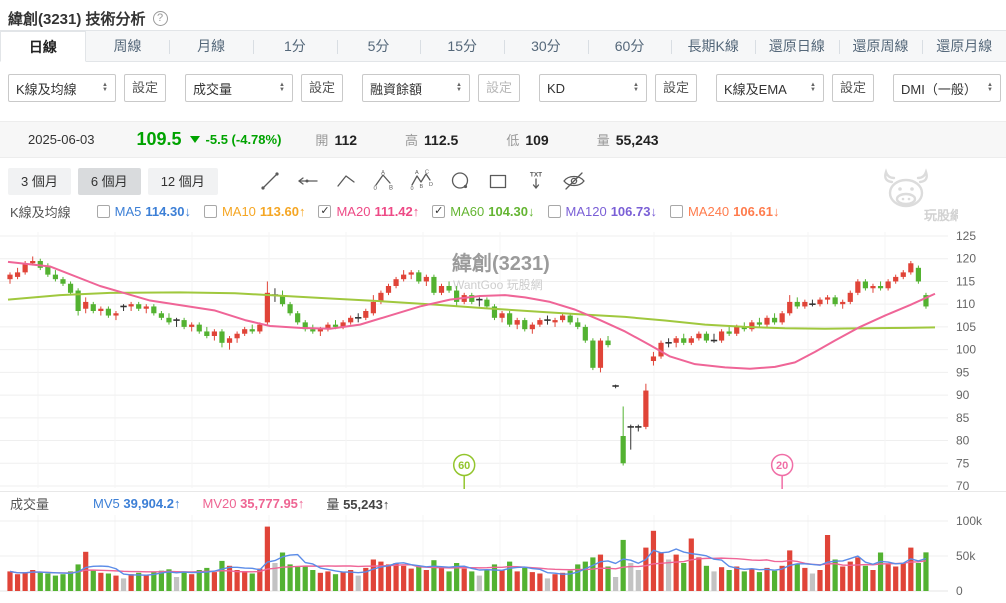 Image resolution: width=1006 pixels, height=603 pixels. What do you see at coordinates (346, 181) in the screenshot?
I see `angle-line-tool-icon` at bounding box center [346, 181].